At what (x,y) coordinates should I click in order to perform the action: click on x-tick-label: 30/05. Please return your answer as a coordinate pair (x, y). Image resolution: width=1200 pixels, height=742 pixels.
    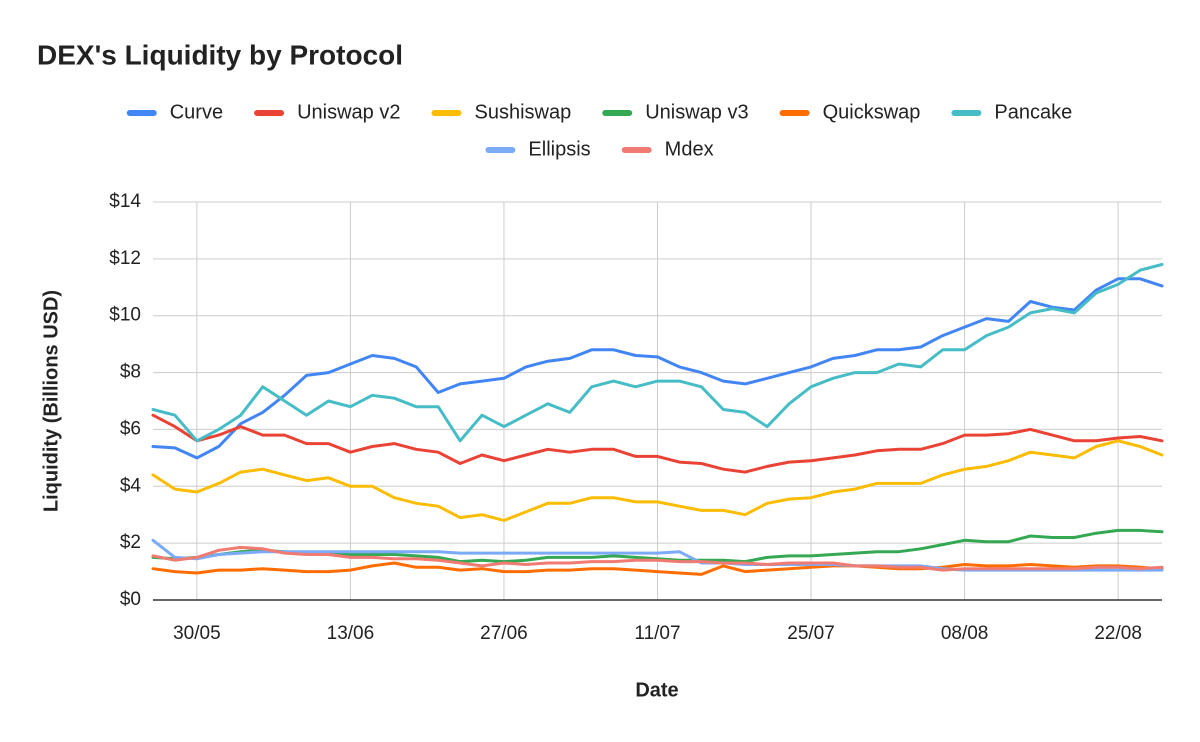
    Looking at the image, I should click on (197, 633).